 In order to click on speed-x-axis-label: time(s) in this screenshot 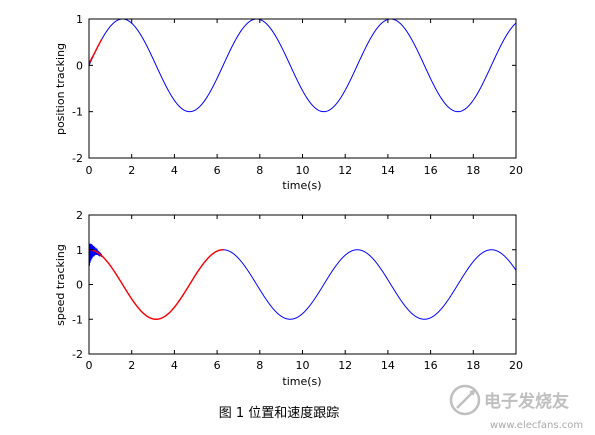, I will do `click(301, 381)`.